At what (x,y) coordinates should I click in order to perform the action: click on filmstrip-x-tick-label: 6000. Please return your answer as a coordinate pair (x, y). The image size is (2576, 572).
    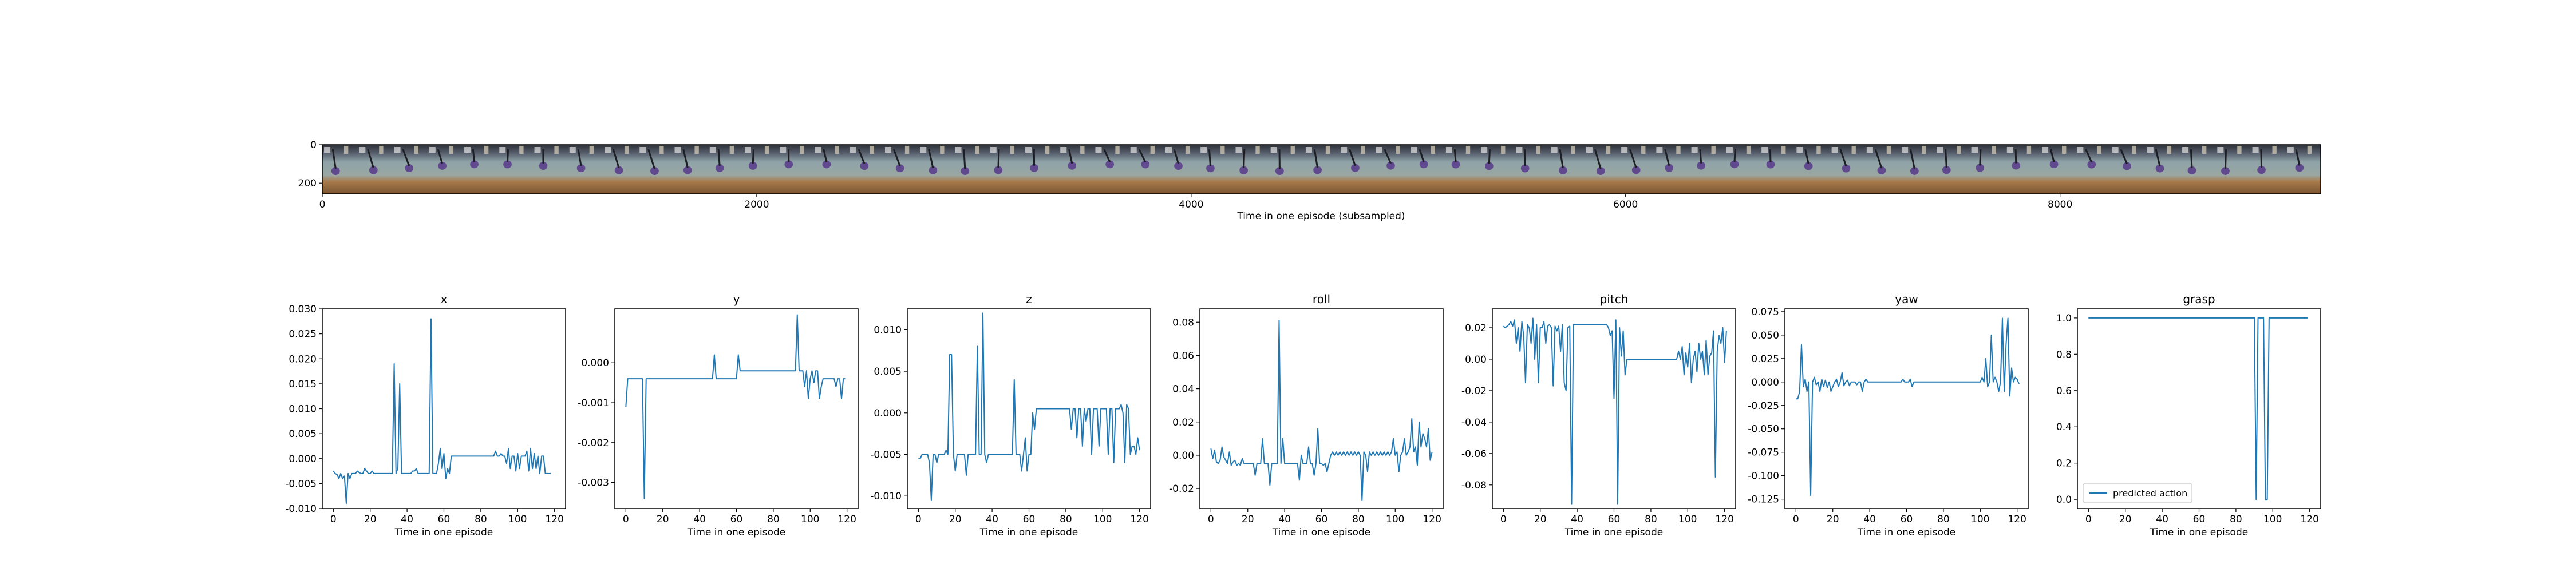
    Looking at the image, I should click on (1625, 204).